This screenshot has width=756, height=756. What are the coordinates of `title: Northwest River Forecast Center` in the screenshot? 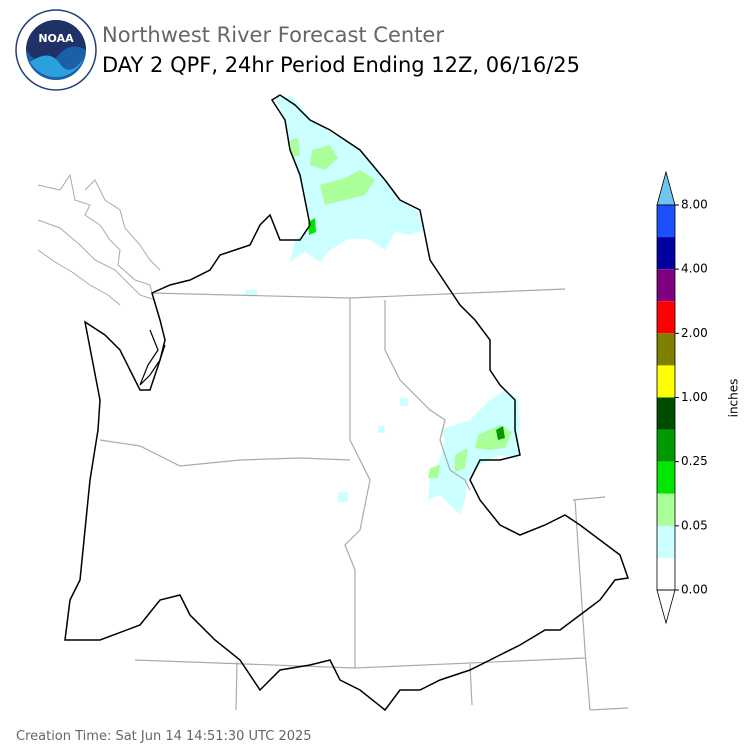 It's located at (273, 35).